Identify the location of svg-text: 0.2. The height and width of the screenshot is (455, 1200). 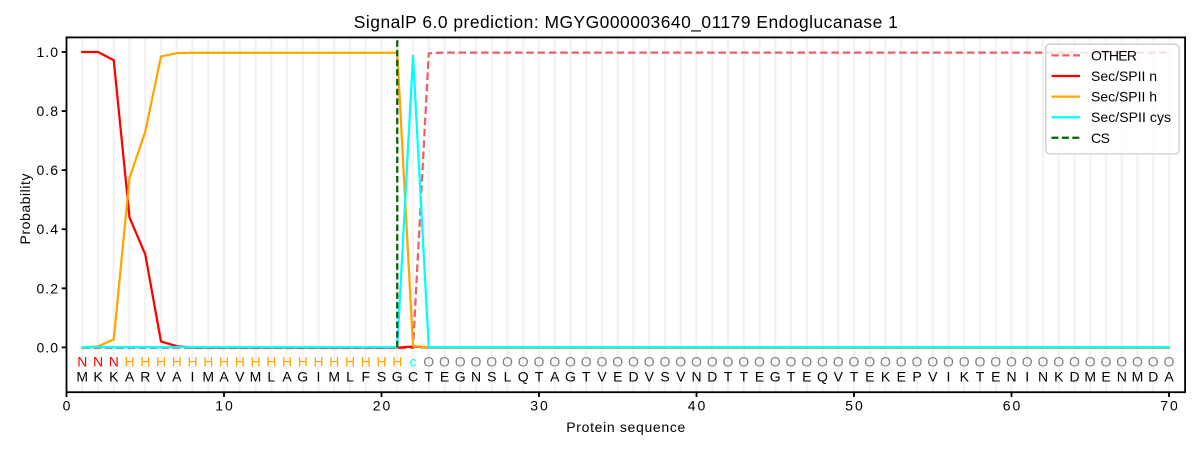
(48, 288).